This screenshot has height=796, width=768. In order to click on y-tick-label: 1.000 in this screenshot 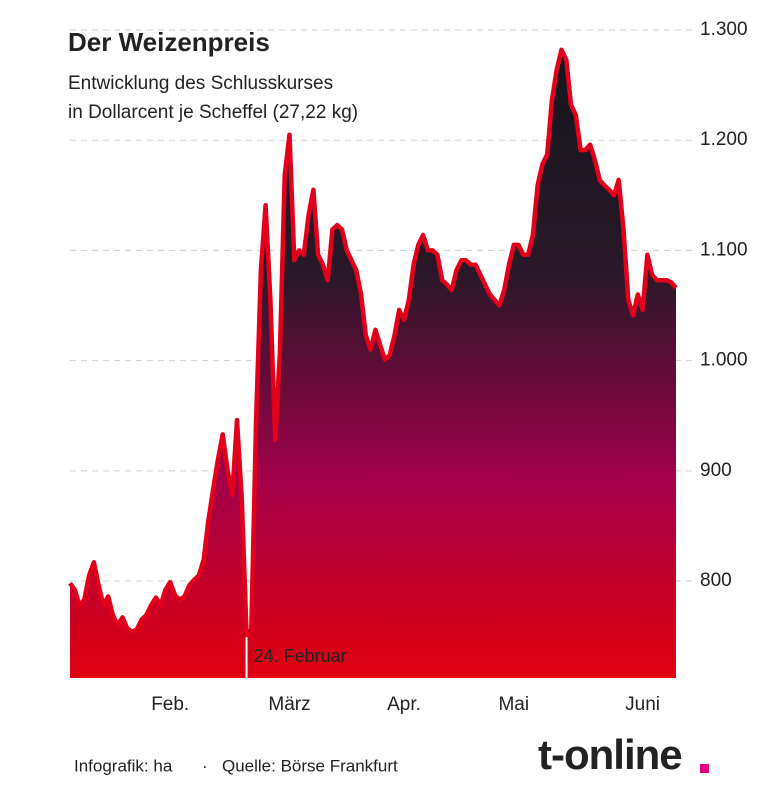, I will do `click(724, 360)`.